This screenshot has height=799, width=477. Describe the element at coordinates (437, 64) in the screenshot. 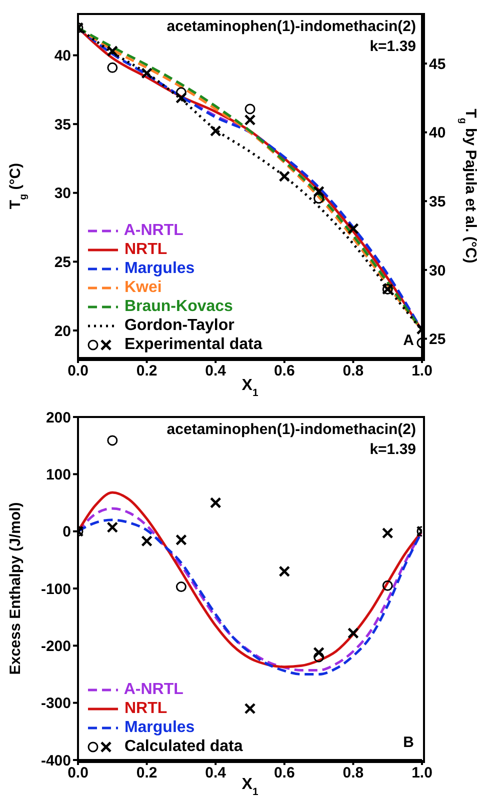

I see `y2-tick-label: 45` at that location.